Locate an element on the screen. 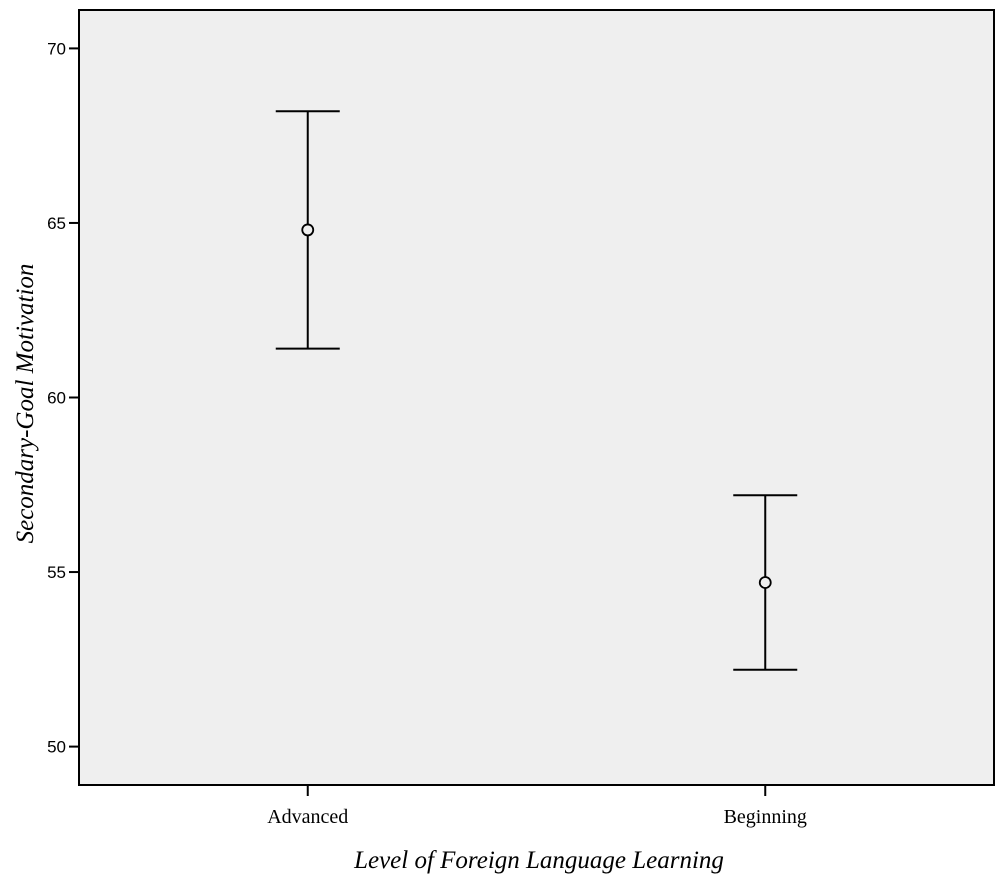  y-tick-label: 65 is located at coordinates (56, 223).